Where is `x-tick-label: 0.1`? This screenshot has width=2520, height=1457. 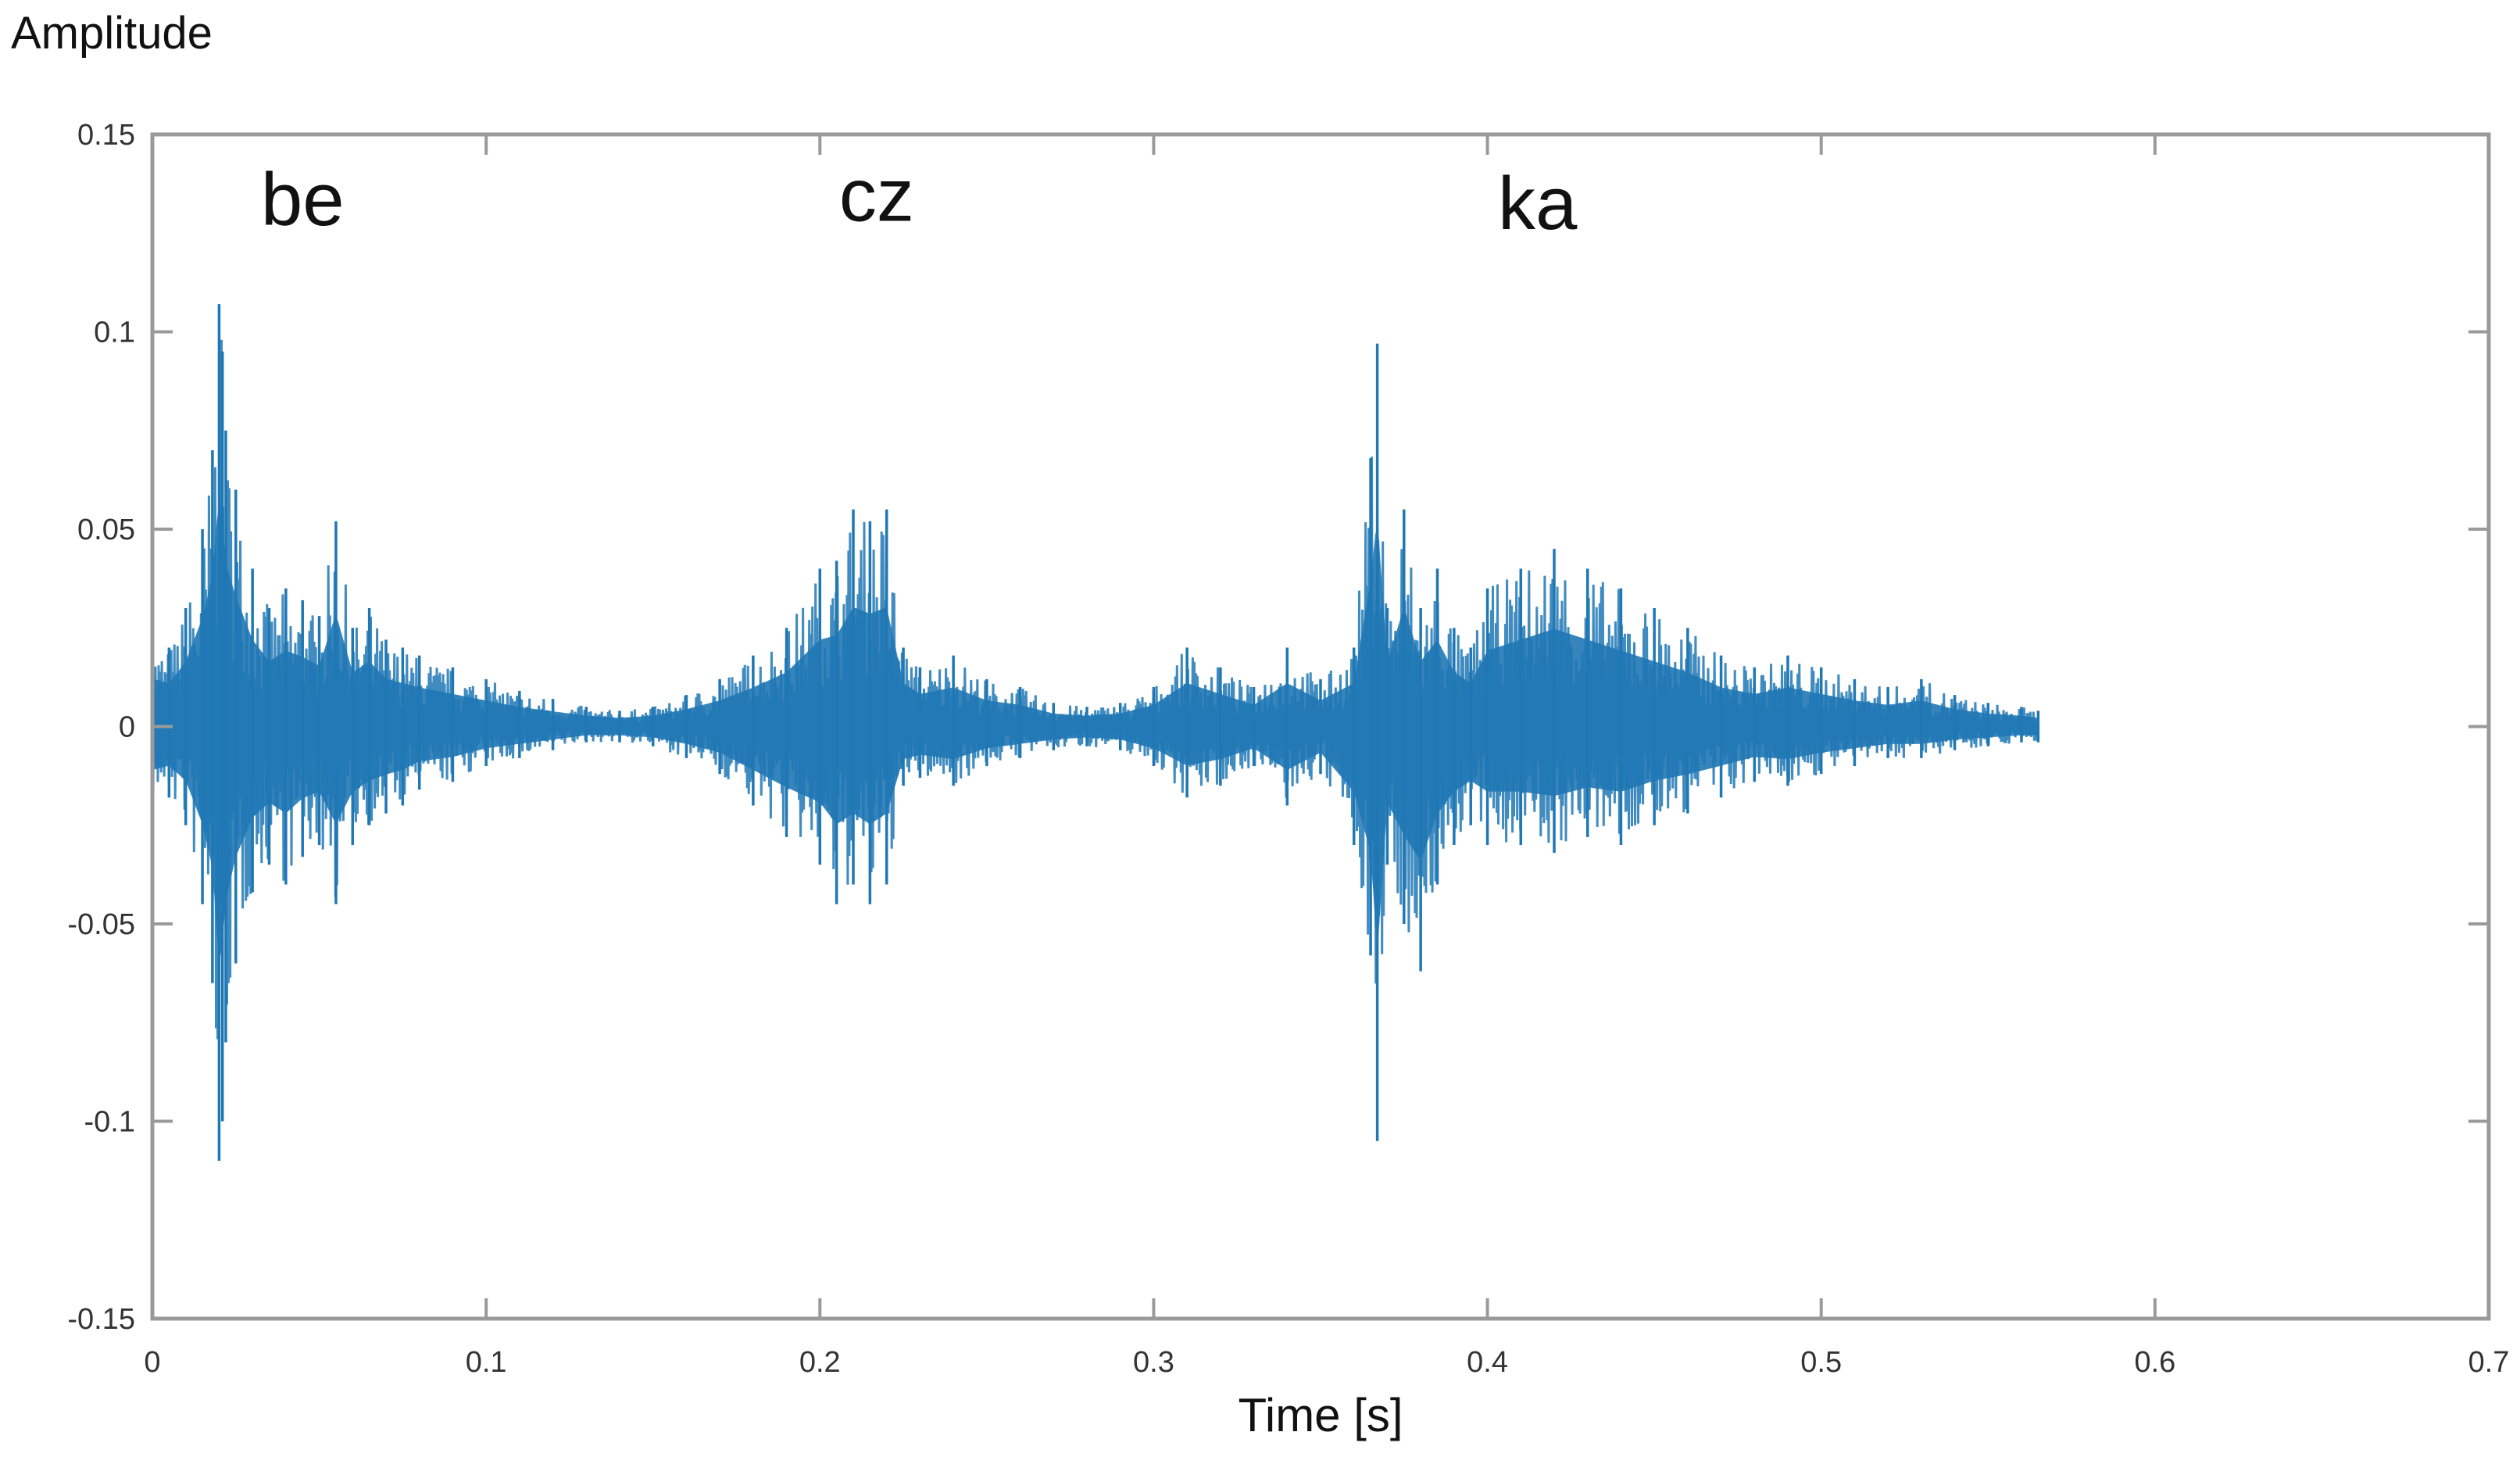
x-tick-label: 0.1 is located at coordinates (486, 1362).